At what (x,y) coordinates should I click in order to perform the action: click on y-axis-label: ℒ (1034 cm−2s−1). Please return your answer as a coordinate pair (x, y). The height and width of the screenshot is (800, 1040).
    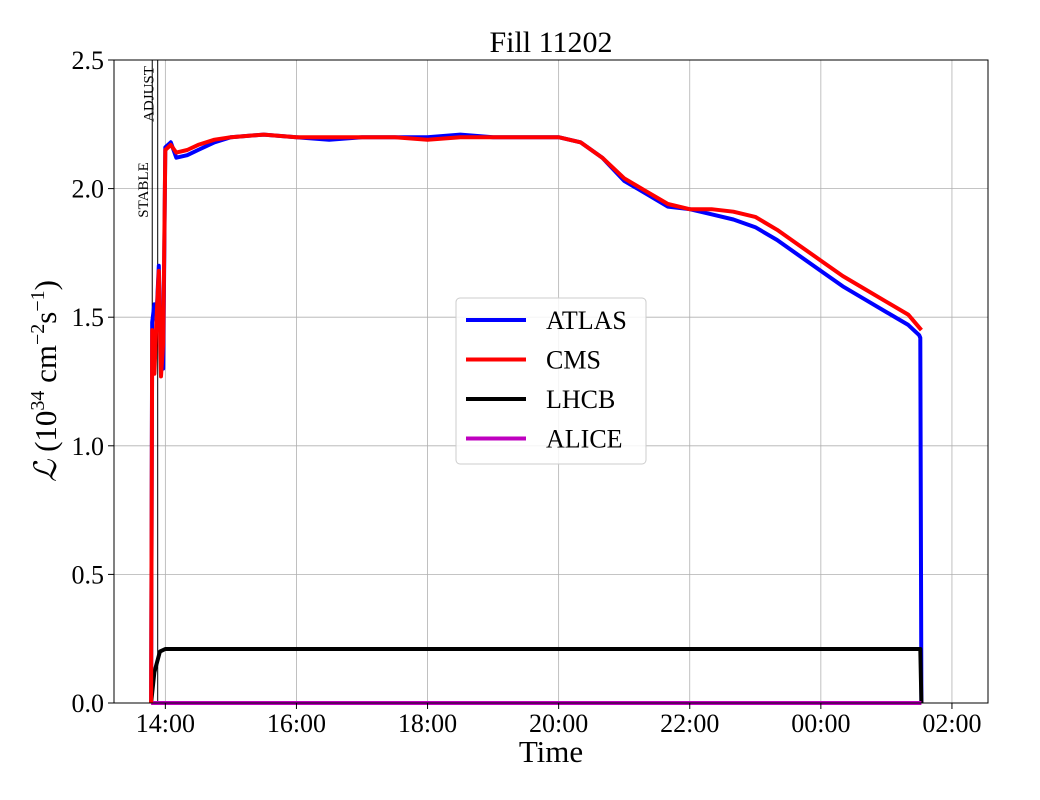
    Looking at the image, I should click on (45, 381).